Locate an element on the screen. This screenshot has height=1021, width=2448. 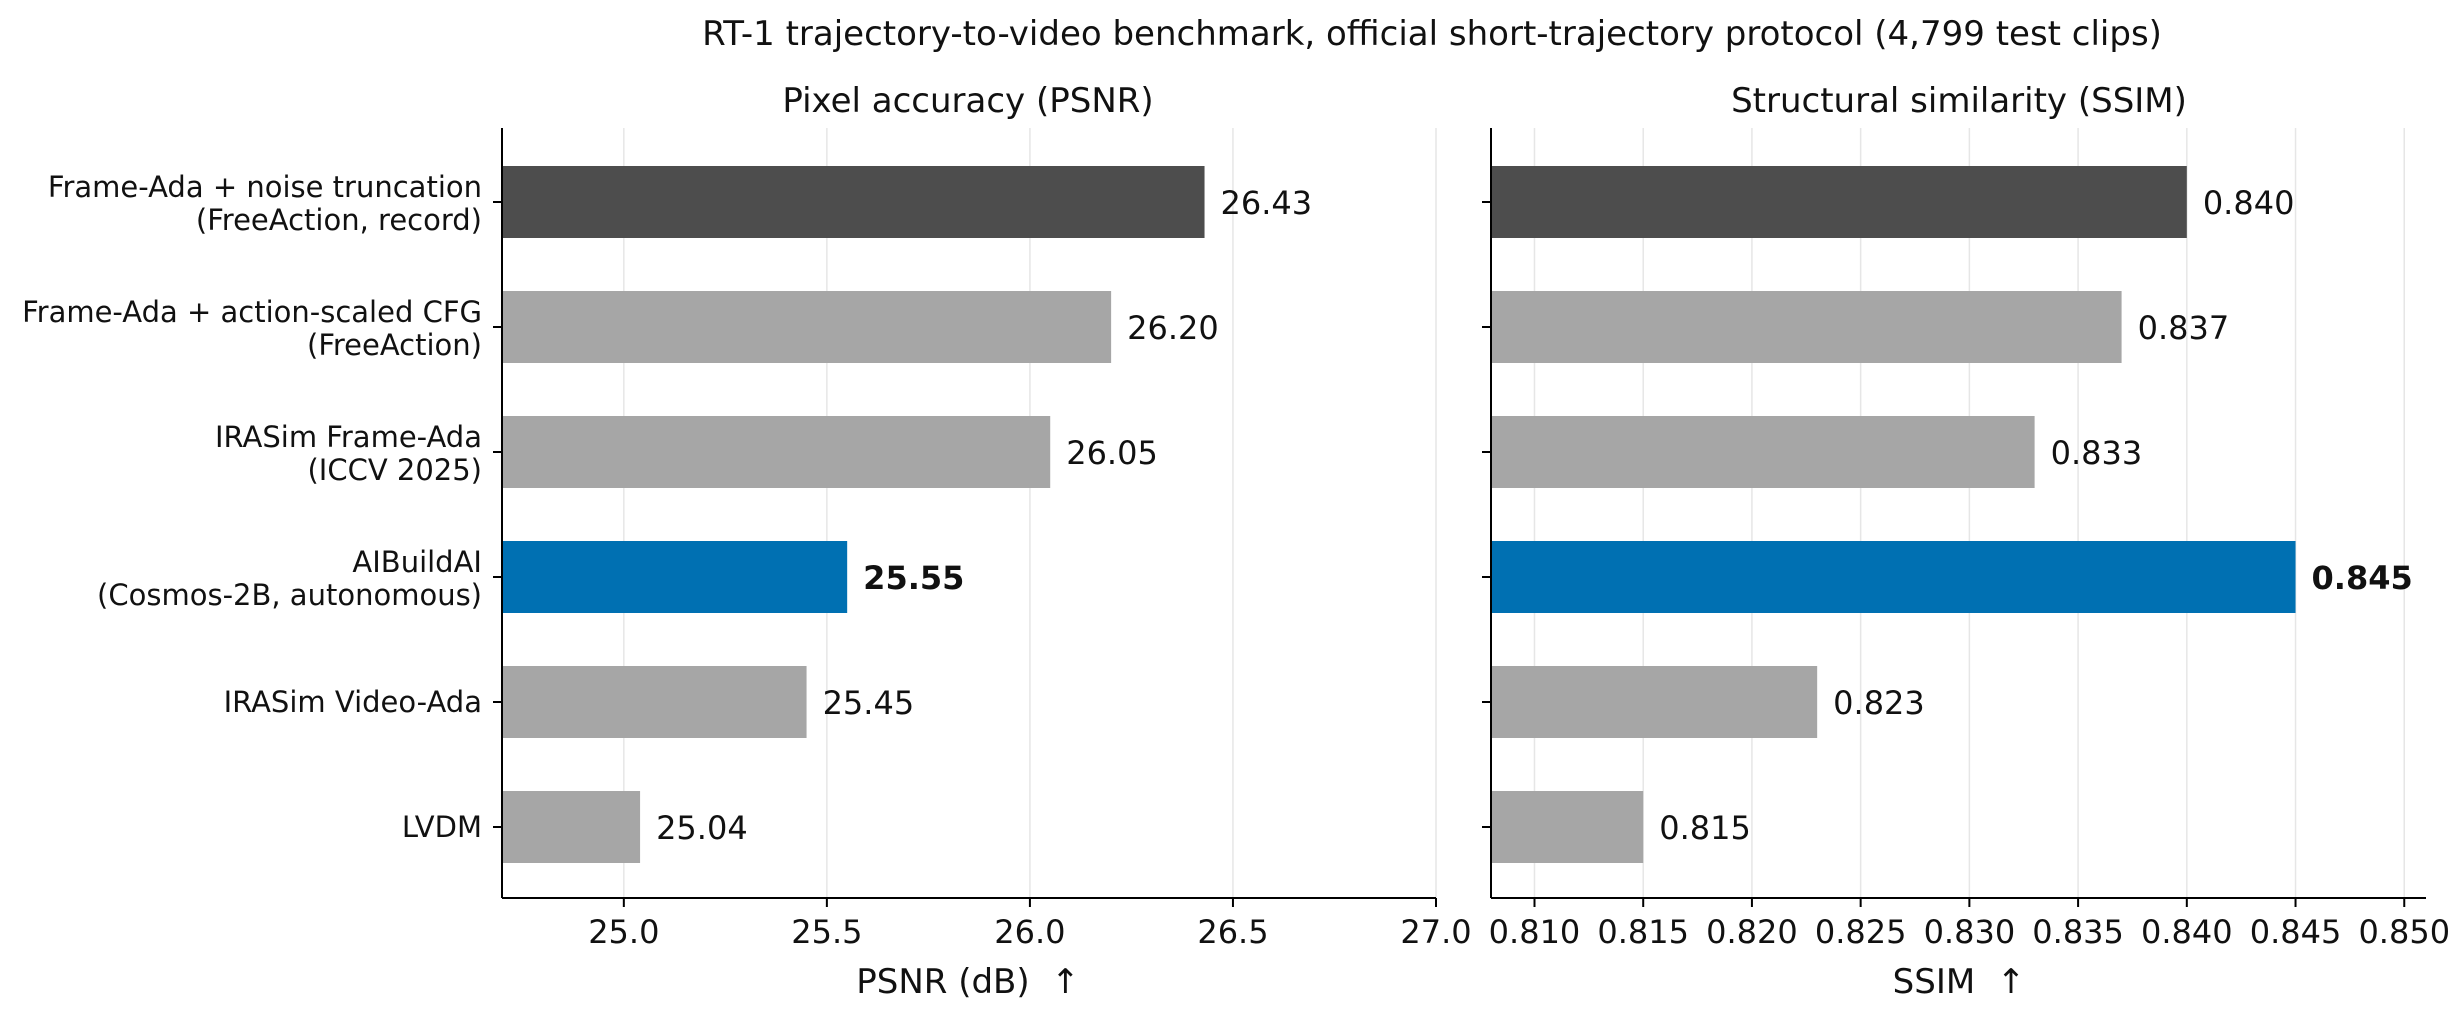
ssim-value-label: 0.815 is located at coordinates (1705, 828).